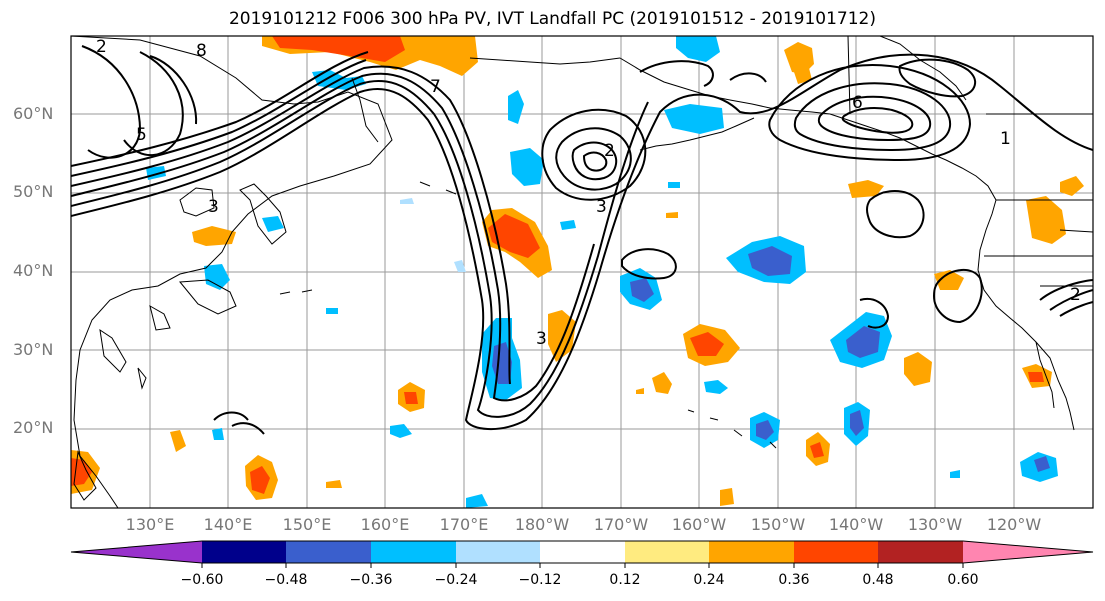 This screenshot has width=1105, height=601. I want to click on lon-label-160w: 160°W, so click(699, 524).